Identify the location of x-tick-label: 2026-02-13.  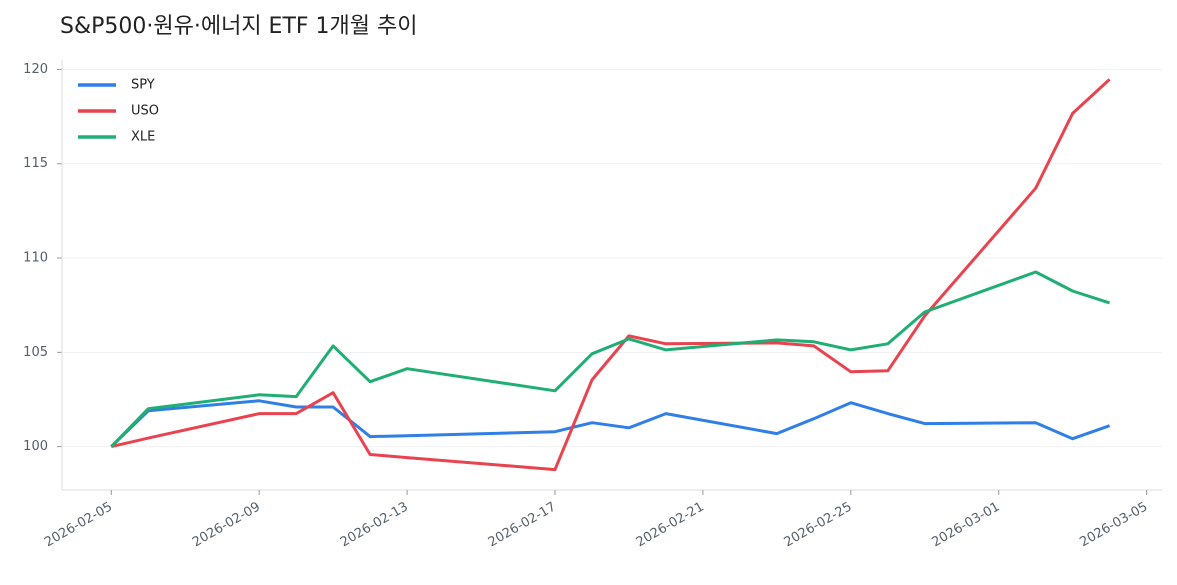
(374, 525).